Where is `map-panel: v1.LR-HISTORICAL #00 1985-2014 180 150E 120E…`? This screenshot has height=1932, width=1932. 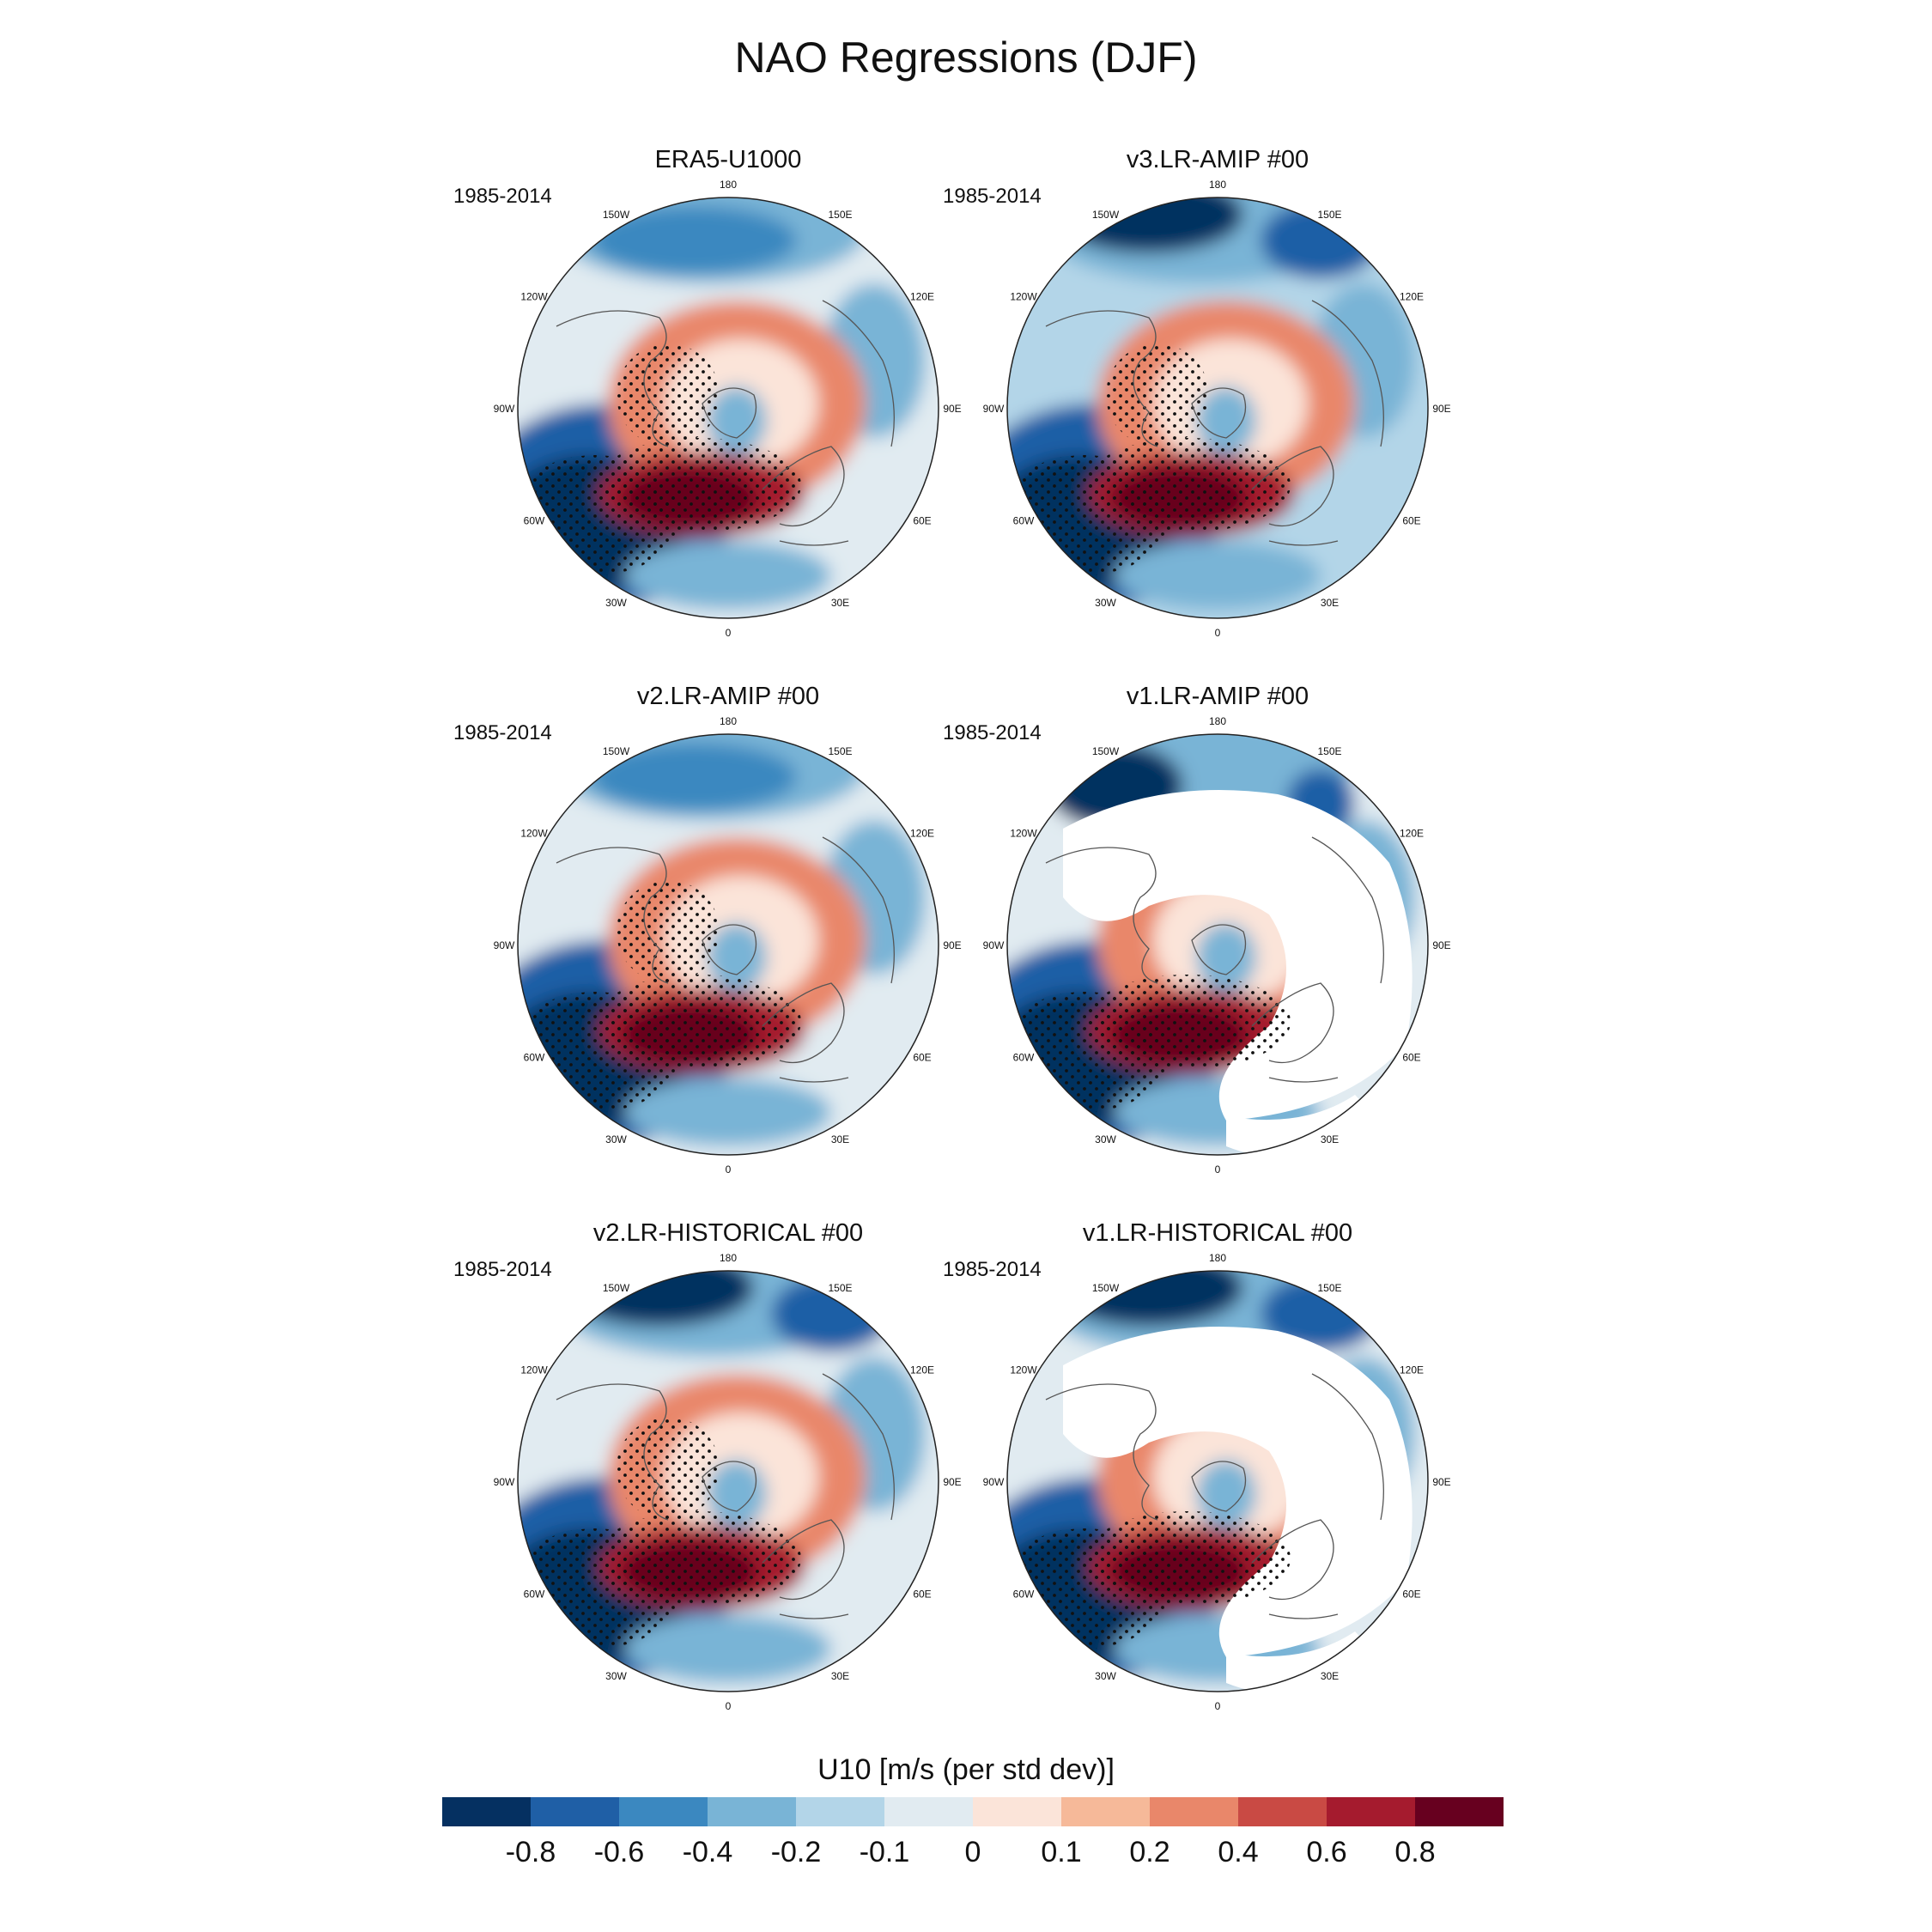
map-panel: v1.LR-HISTORICAL #00 1985-2014 180 150E 120E… is located at coordinates (1217, 1468).